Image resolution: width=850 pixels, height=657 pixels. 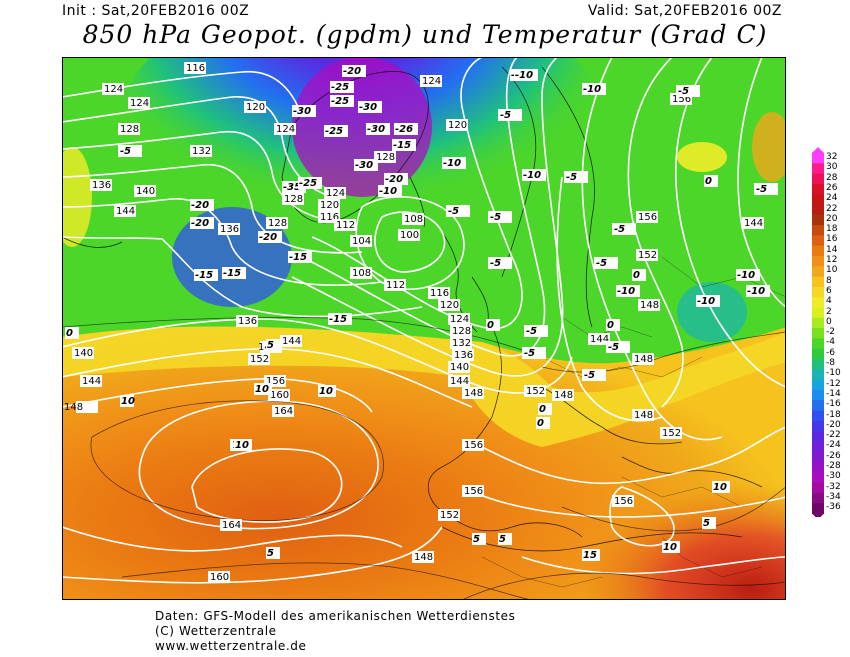 I want to click on temp-label: 10, so click(x=243, y=445).